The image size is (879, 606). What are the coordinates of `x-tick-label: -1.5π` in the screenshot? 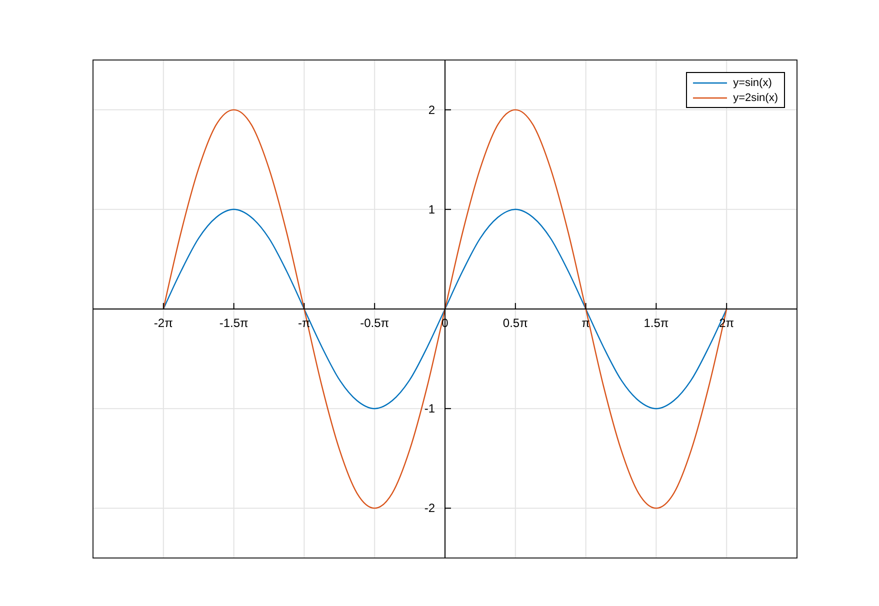 It's located at (233, 323).